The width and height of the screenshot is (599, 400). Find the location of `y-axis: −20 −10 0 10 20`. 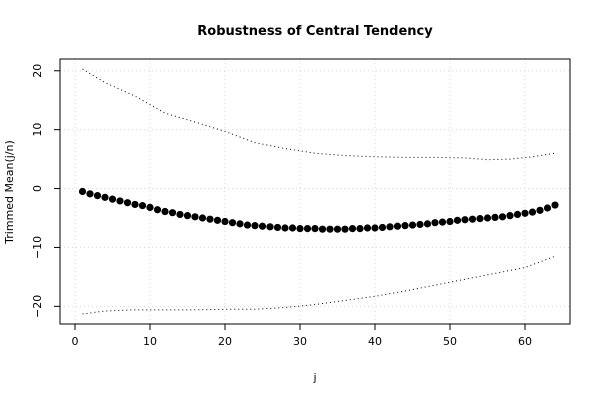

y-axis: −20 −10 0 10 20 is located at coordinates (45, 191).